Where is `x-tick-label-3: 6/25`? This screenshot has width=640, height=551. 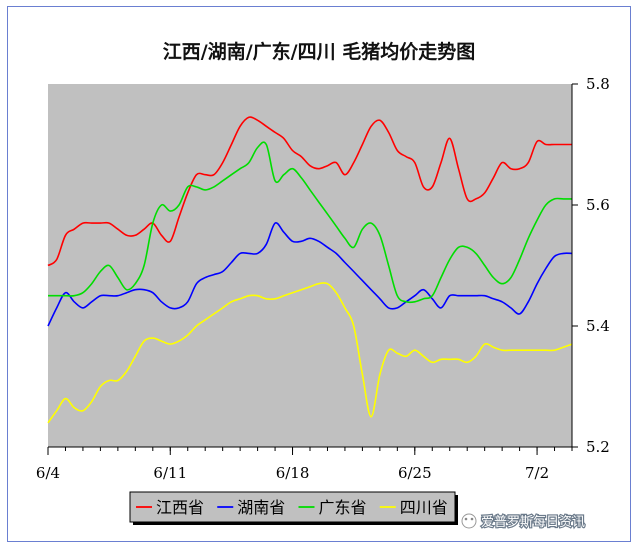
x-tick-label-3: 6/25 is located at coordinates (415, 473).